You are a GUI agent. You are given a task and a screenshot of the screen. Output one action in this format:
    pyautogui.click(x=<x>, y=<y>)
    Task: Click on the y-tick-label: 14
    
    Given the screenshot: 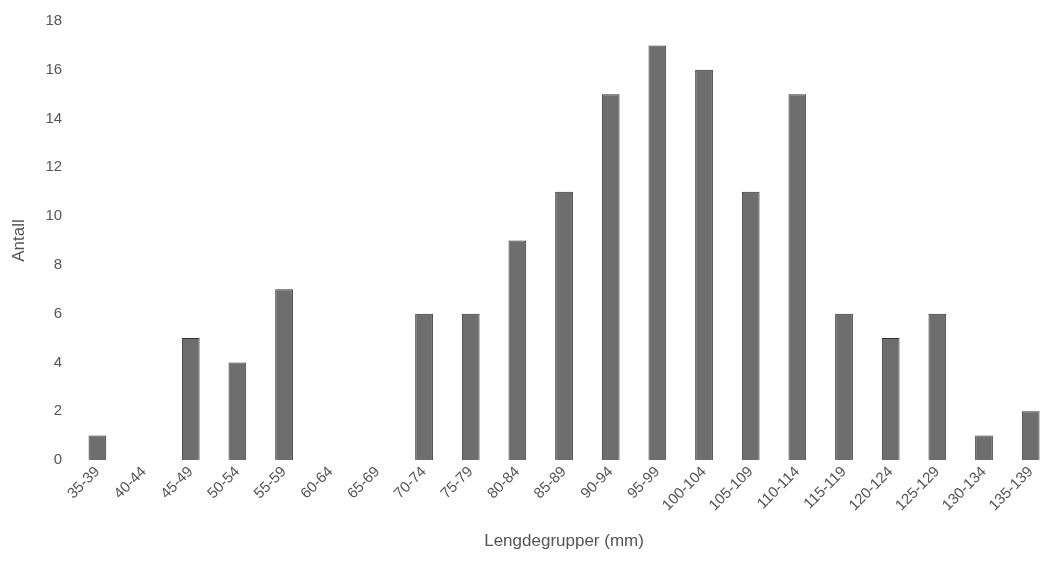 What is the action you would take?
    pyautogui.click(x=54, y=117)
    